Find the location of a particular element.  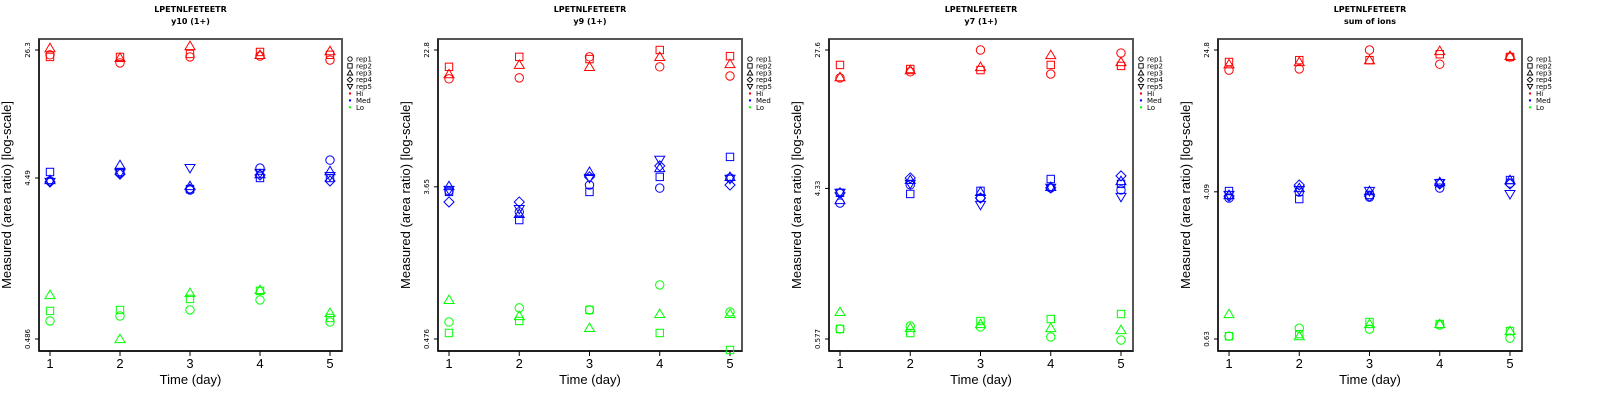

y-tick-label: 0.476 is located at coordinates (427, 338).